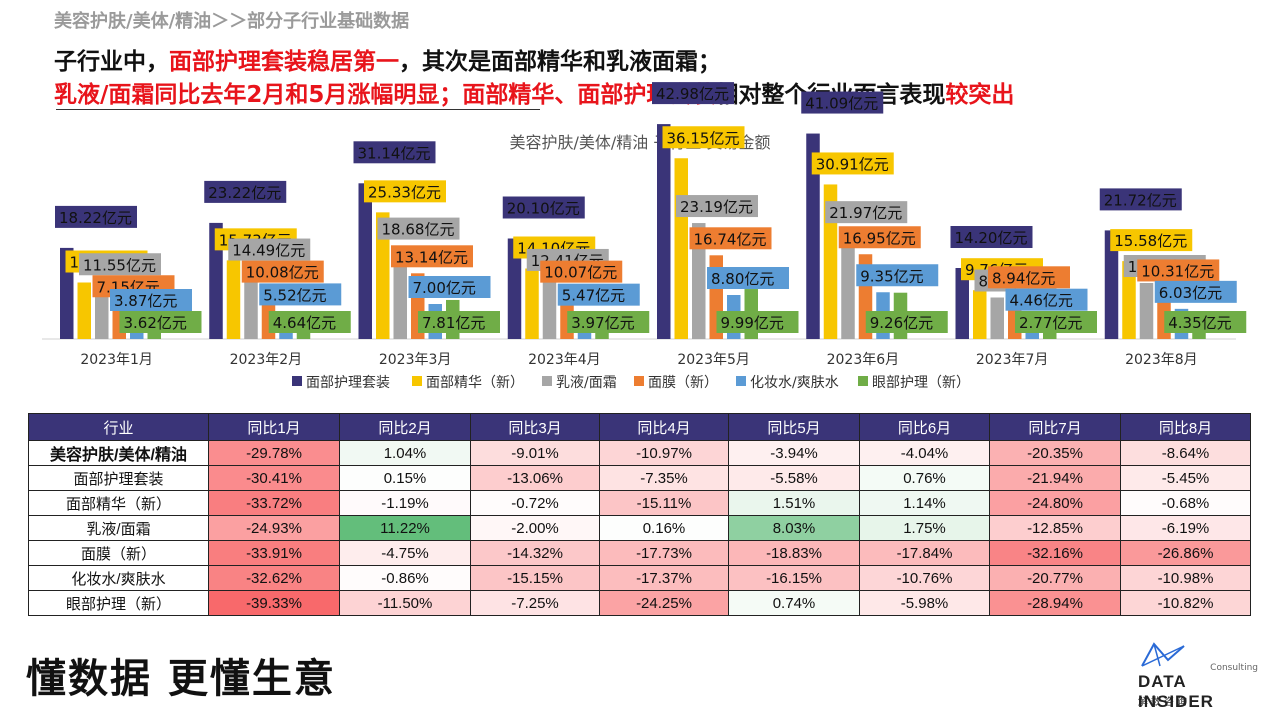 Image resolution: width=1280 pixels, height=720 pixels. What do you see at coordinates (1190, 293) in the screenshot?
I see `data-label: 6.03亿元` at bounding box center [1190, 293].